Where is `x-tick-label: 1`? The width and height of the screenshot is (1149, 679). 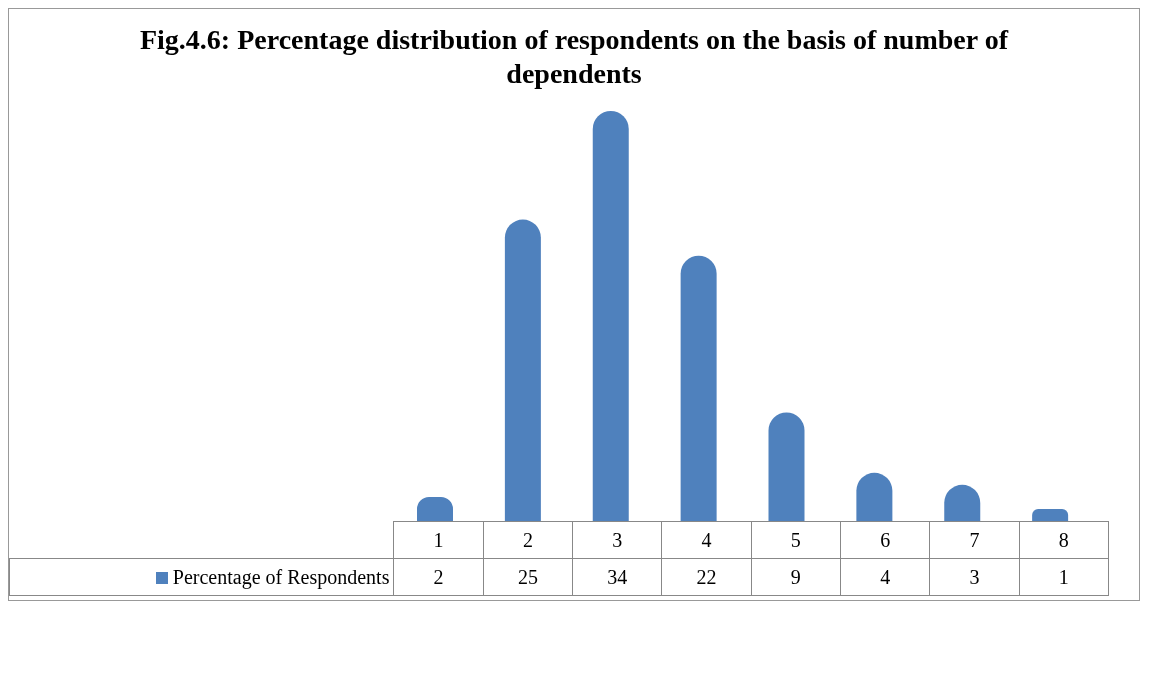
x-tick-label: 1 is located at coordinates (438, 540).